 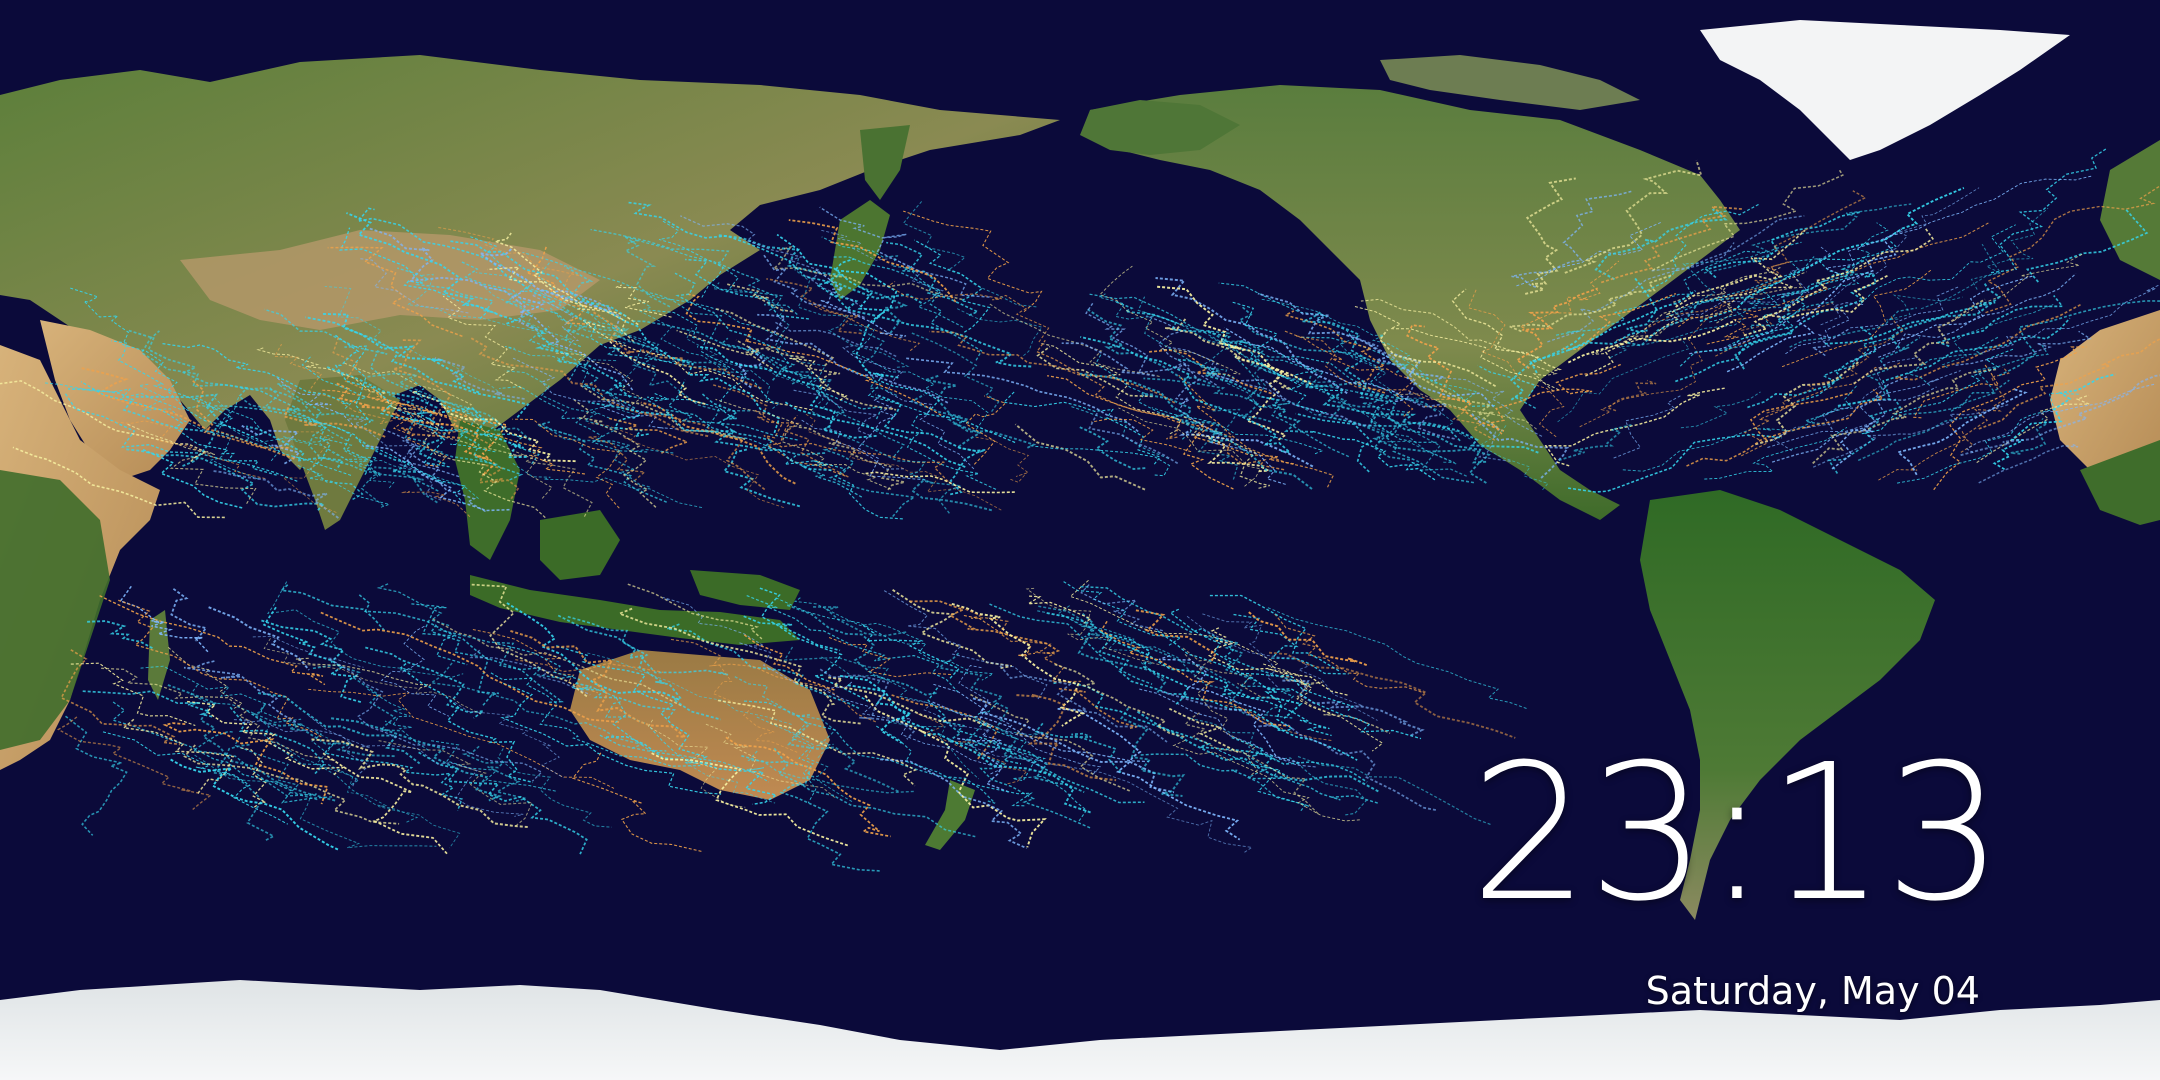 What do you see at coordinates (1812, 991) in the screenshot?
I see `clock-date: Saturday, May 04` at bounding box center [1812, 991].